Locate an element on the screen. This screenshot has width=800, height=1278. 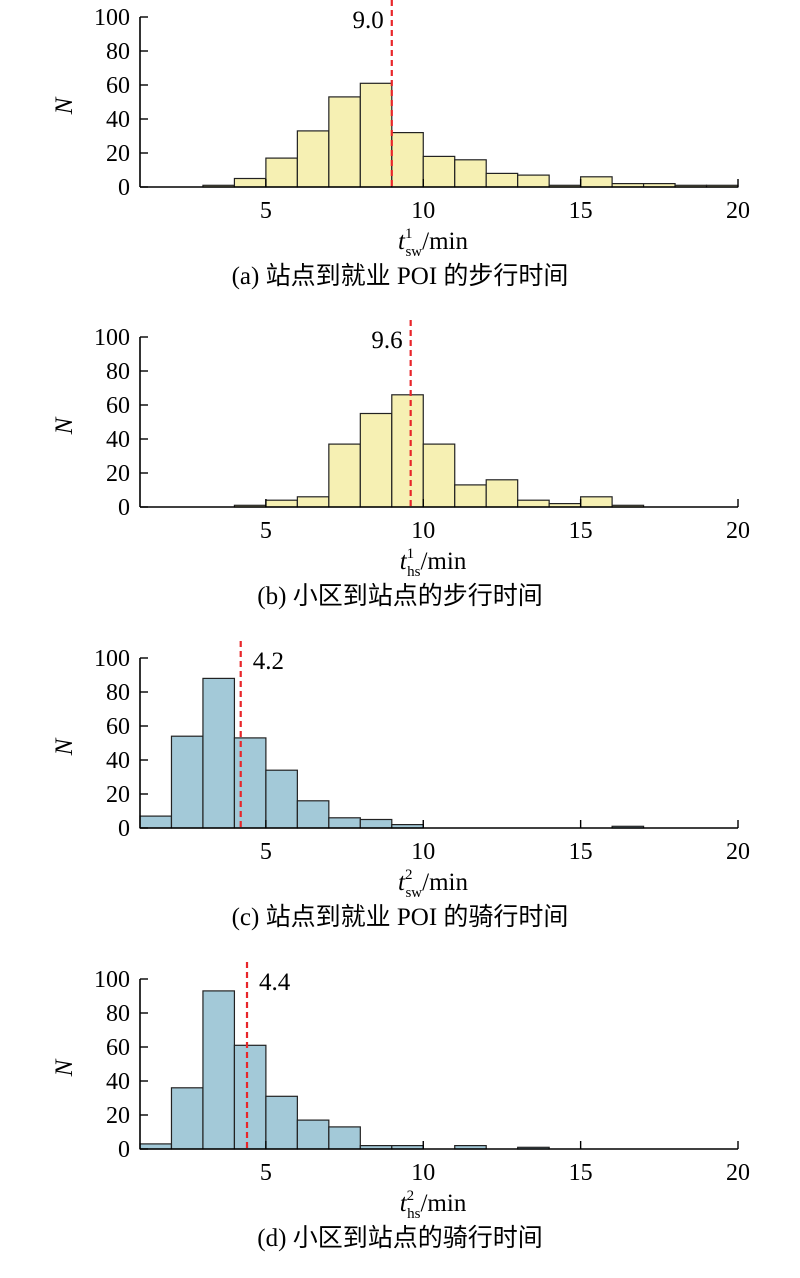
x-axis-title: t2 sw/min is located at coordinates (433, 884).